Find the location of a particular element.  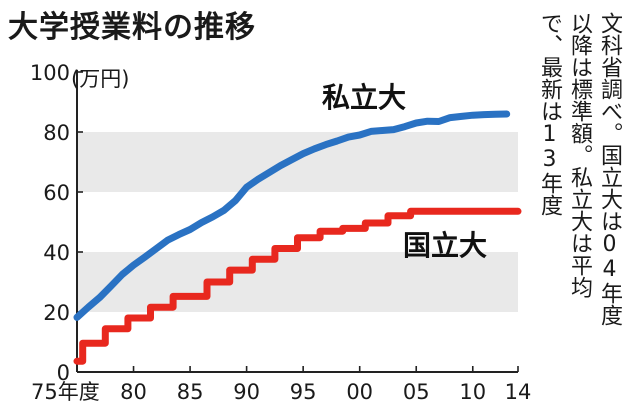

unit-label: (万円) is located at coordinates (100, 79).